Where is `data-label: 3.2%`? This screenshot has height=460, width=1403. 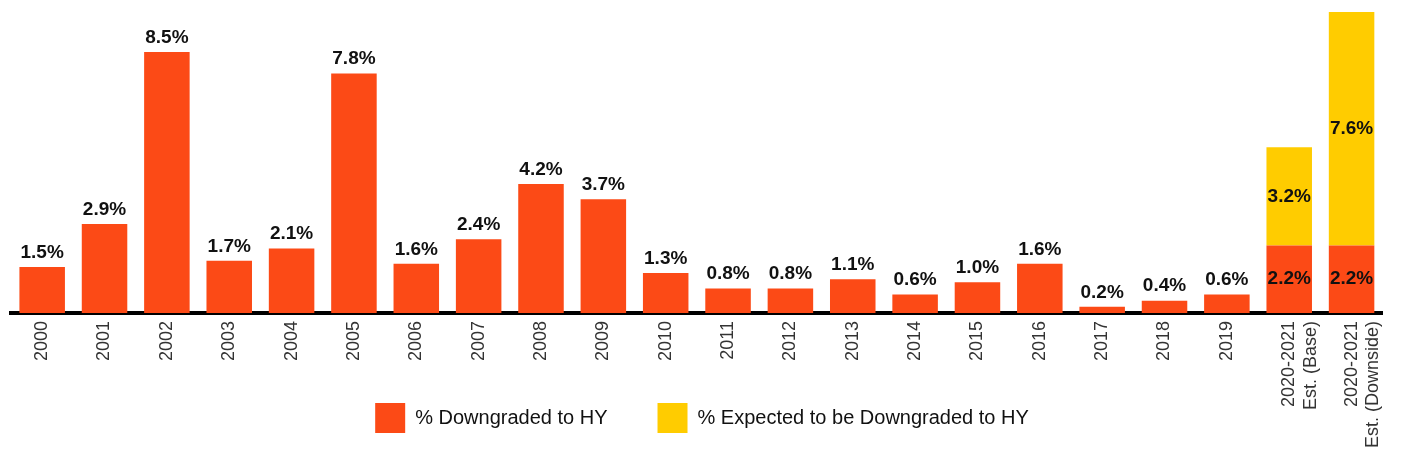
data-label: 3.2% is located at coordinates (1289, 195).